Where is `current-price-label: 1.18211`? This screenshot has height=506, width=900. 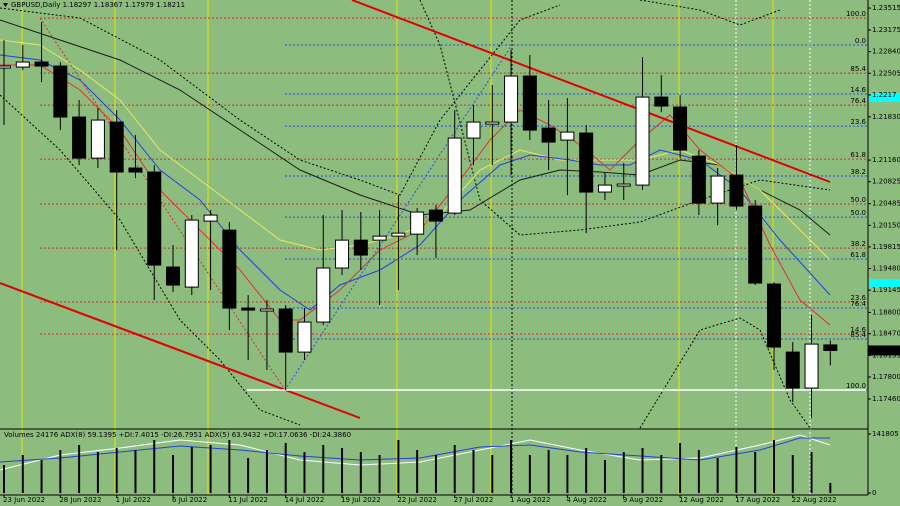
current-price-label: 1.18211 is located at coordinates (885, 350).